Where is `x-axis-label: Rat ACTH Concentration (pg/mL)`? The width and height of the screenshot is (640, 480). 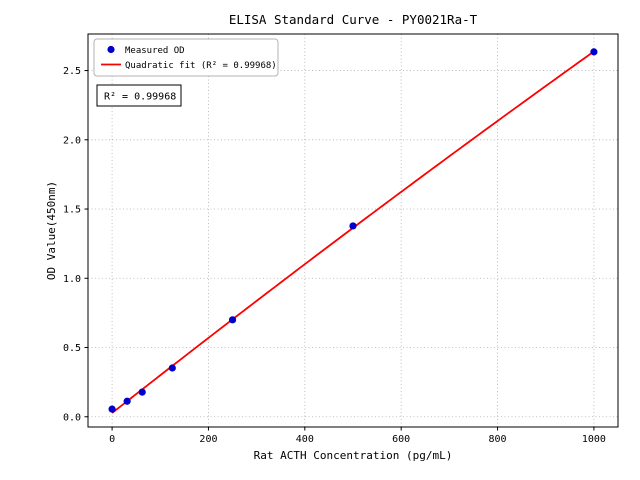
x-axis-label: Rat ACTH Concentration (pg/mL) is located at coordinates (353, 455).